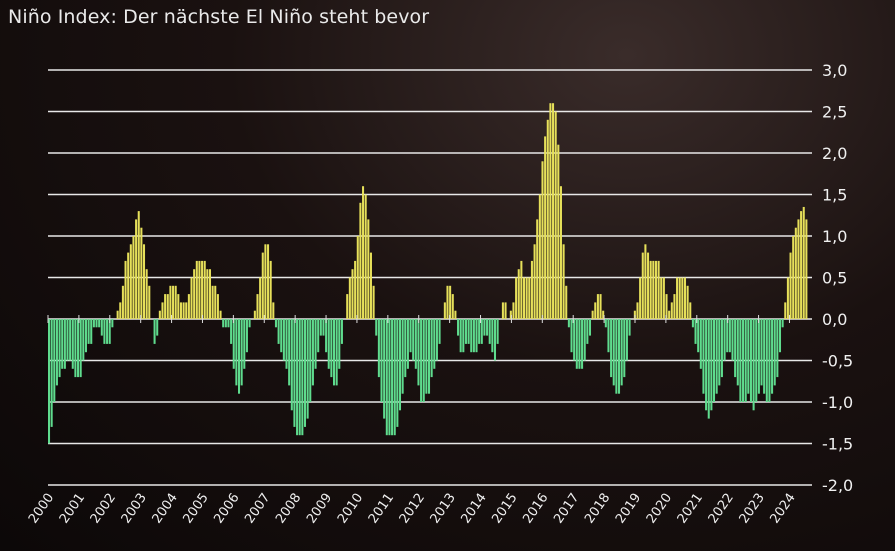 The width and height of the screenshot is (895, 551). I want to click on y-tick-label: -1,0, so click(837, 402).